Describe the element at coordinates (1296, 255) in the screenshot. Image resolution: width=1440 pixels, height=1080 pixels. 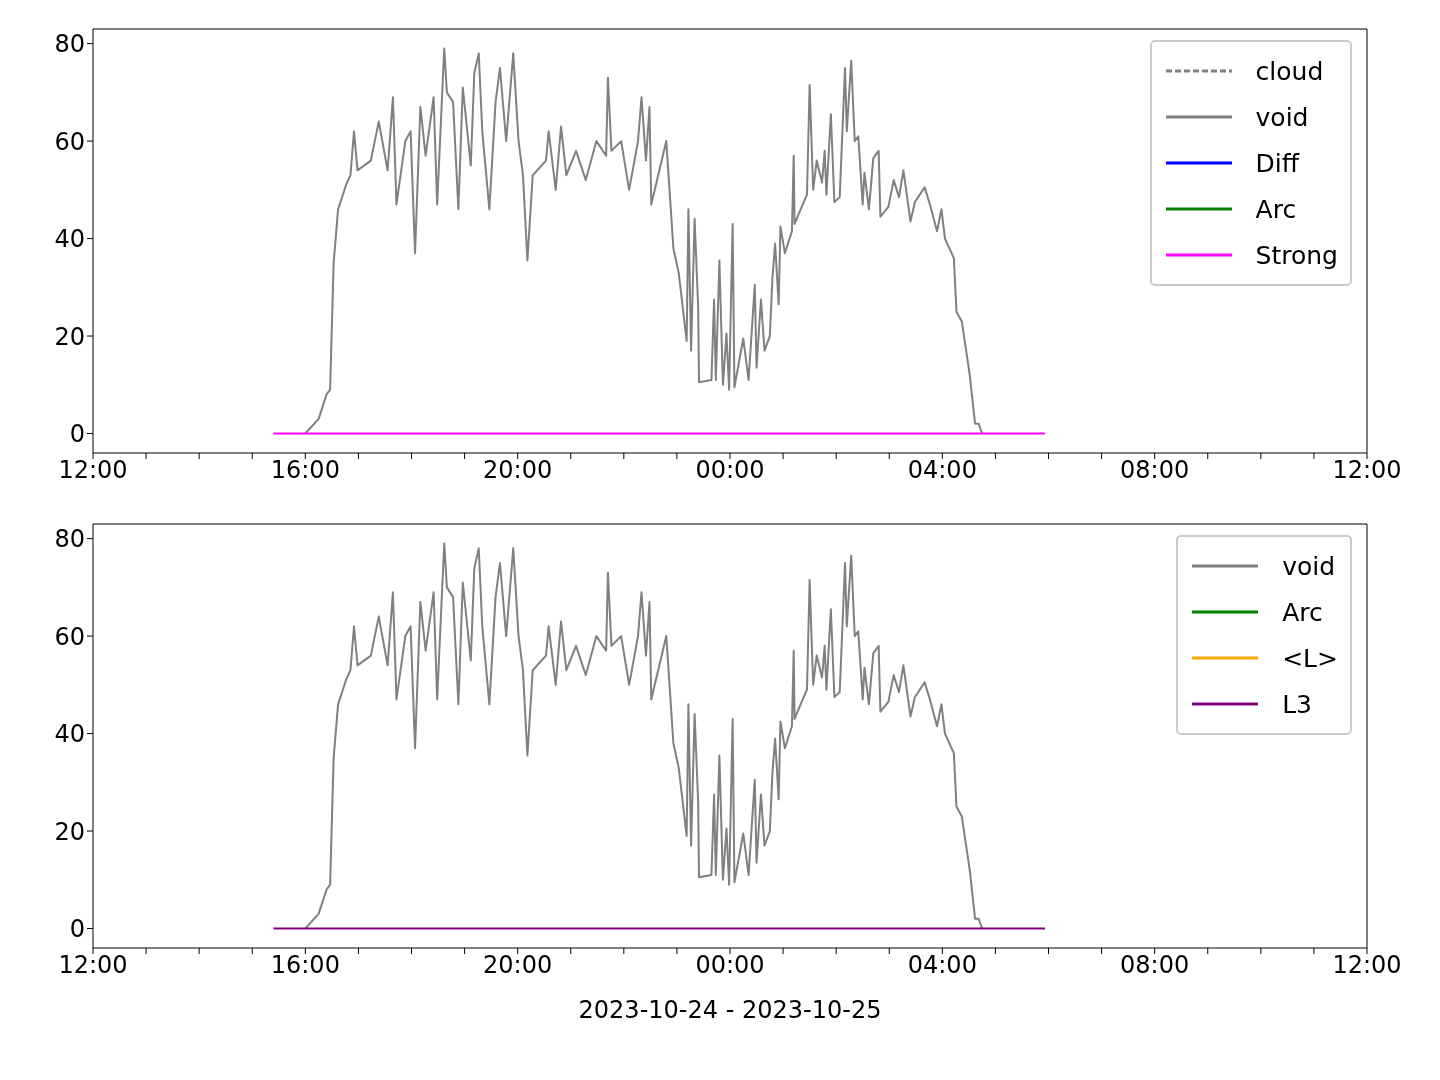
I see `legend-label: Strong` at that location.